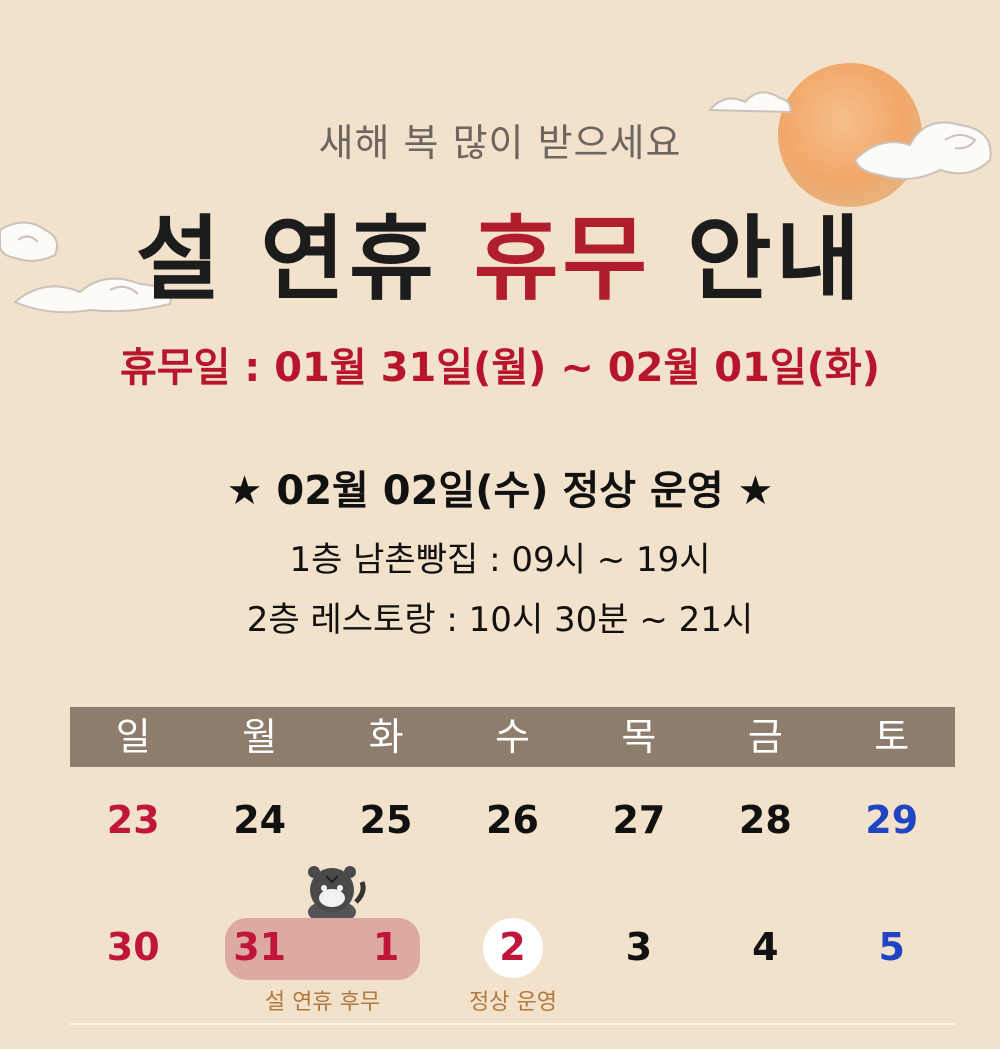 The height and width of the screenshot is (1049, 1000). What do you see at coordinates (639, 737) in the screenshot?
I see `weekday-thu: 목` at bounding box center [639, 737].